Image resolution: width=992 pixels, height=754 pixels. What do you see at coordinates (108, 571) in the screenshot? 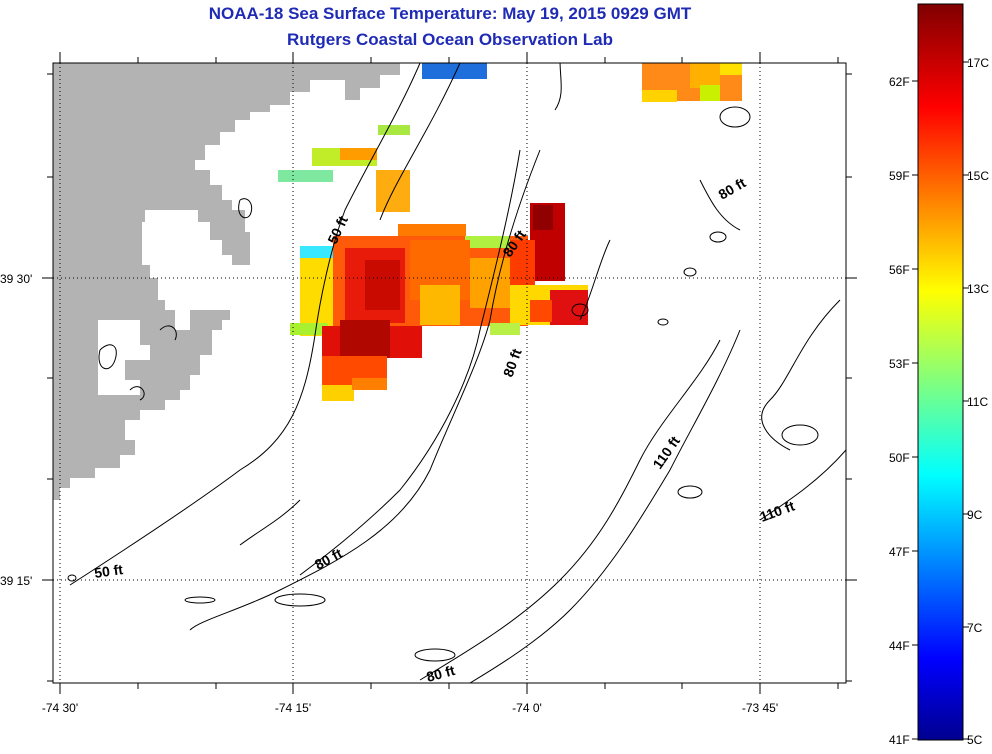
I see `contour-label: 50 ft` at bounding box center [108, 571].